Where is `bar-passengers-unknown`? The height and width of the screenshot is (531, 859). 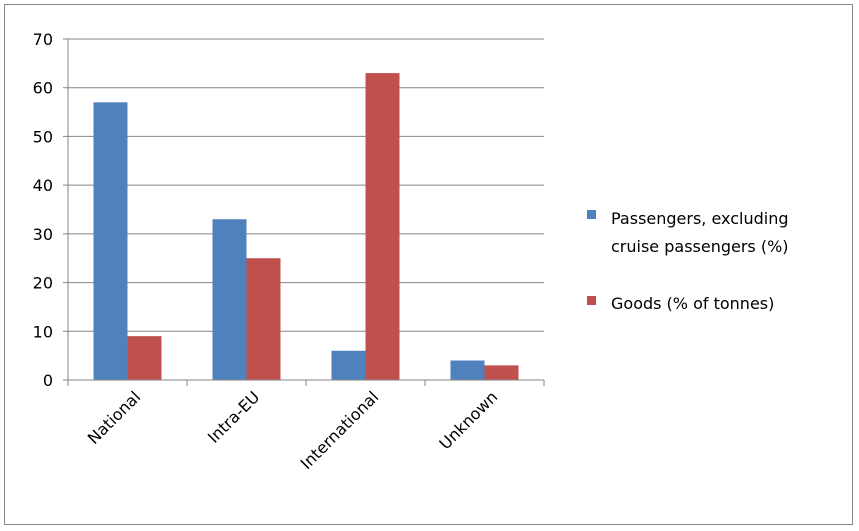 bar-passengers-unknown is located at coordinates (467, 370).